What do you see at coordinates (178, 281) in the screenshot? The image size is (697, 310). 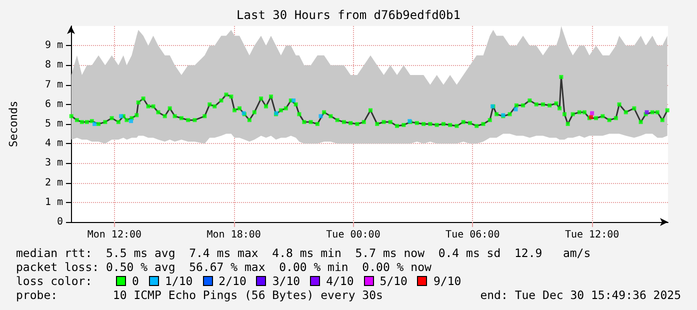 I see `legend-label: 1/10` at bounding box center [178, 281].